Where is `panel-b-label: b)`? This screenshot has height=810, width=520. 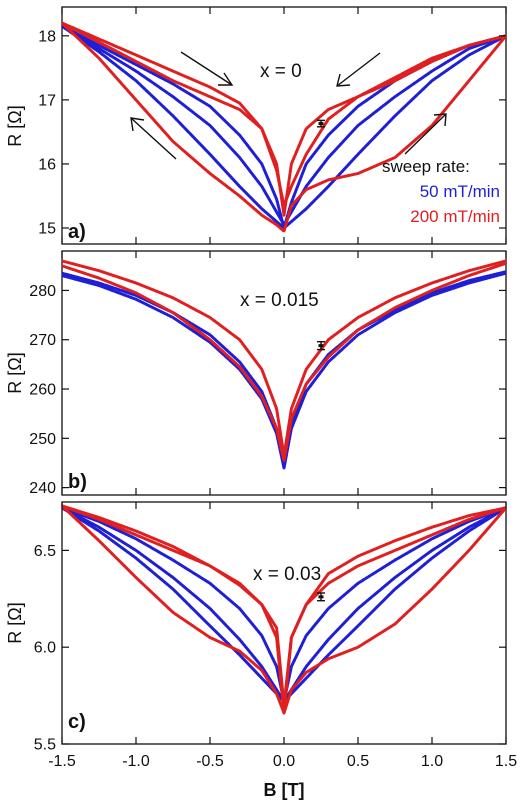 panel-b-label: b) is located at coordinates (77, 482).